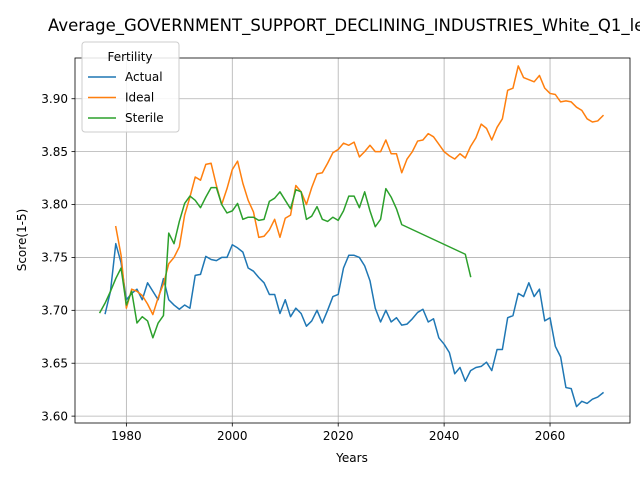 Image resolution: width=640 pixels, height=480 pixels. I want to click on y-axis-label: Score(1-5), so click(22, 240).